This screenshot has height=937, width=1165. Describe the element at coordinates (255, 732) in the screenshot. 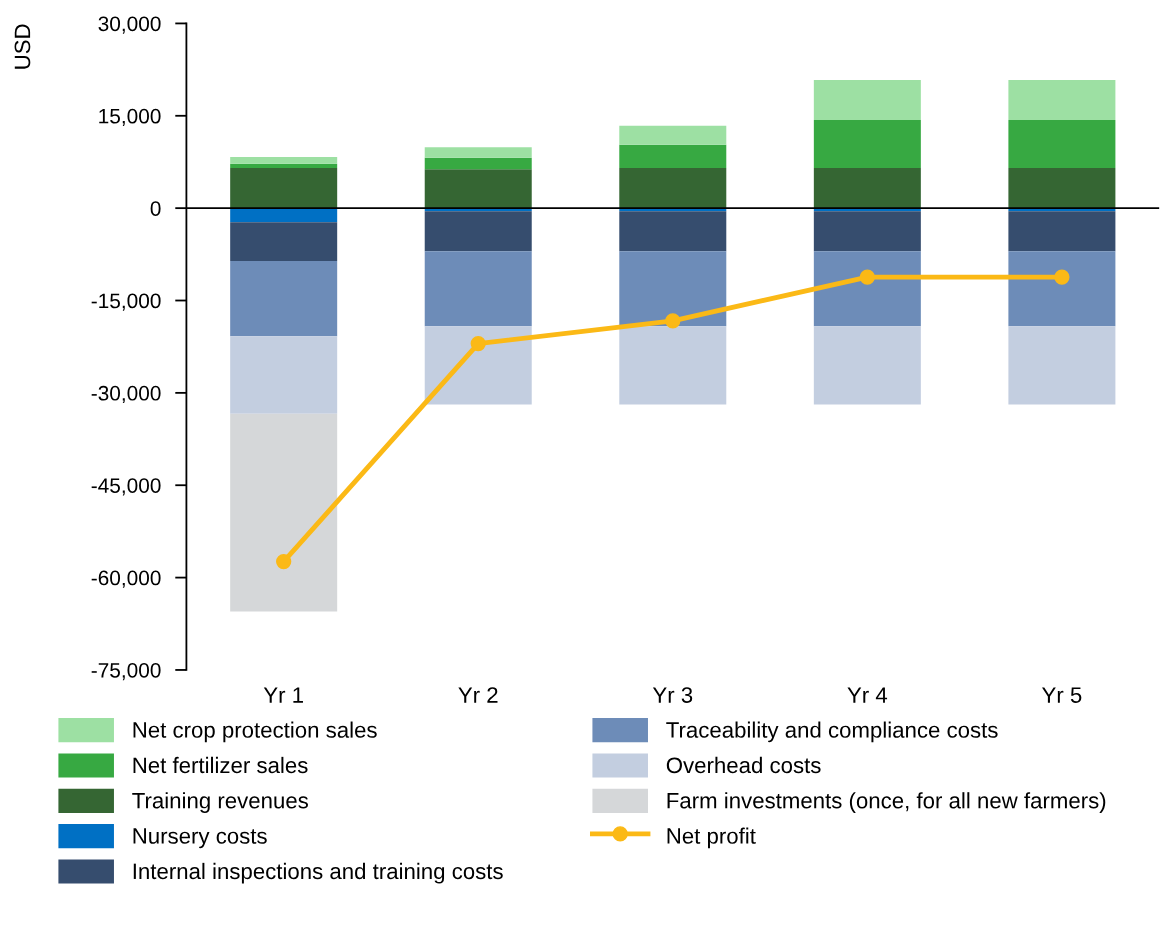

I see `legend-label: Net crop protection sales` at that location.